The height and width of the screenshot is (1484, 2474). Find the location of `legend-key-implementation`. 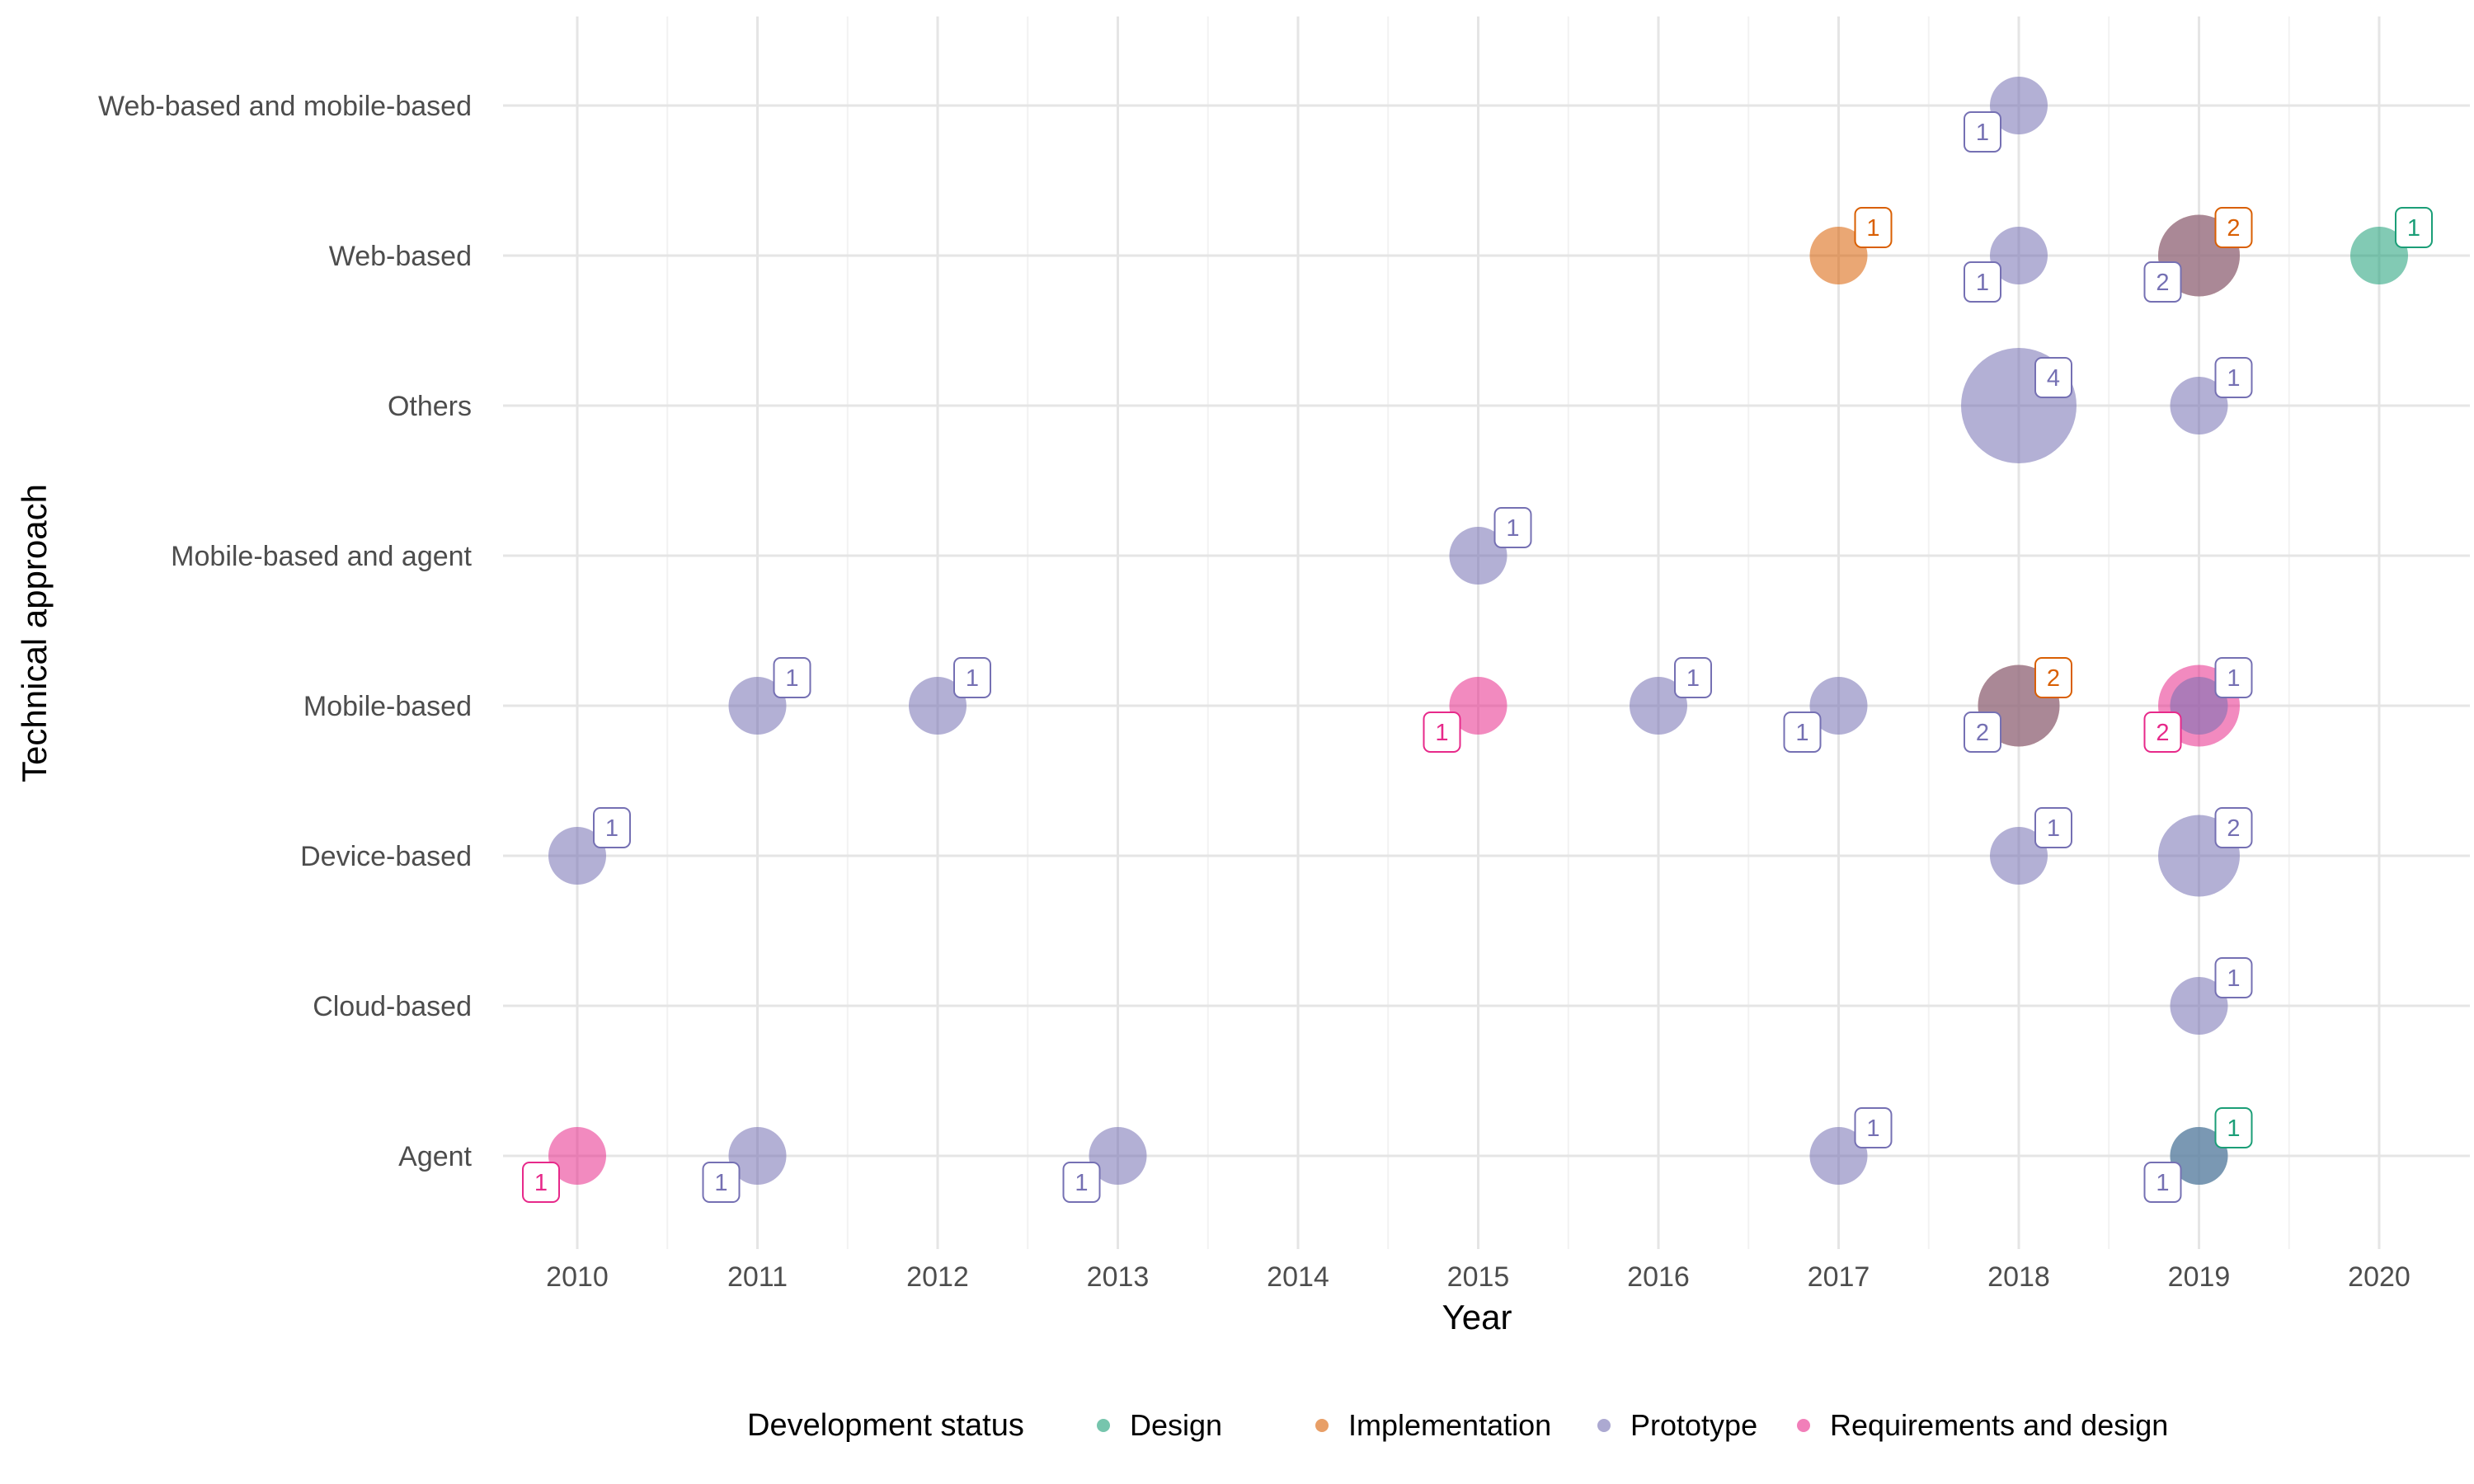

legend-key-implementation is located at coordinates (1322, 1425).